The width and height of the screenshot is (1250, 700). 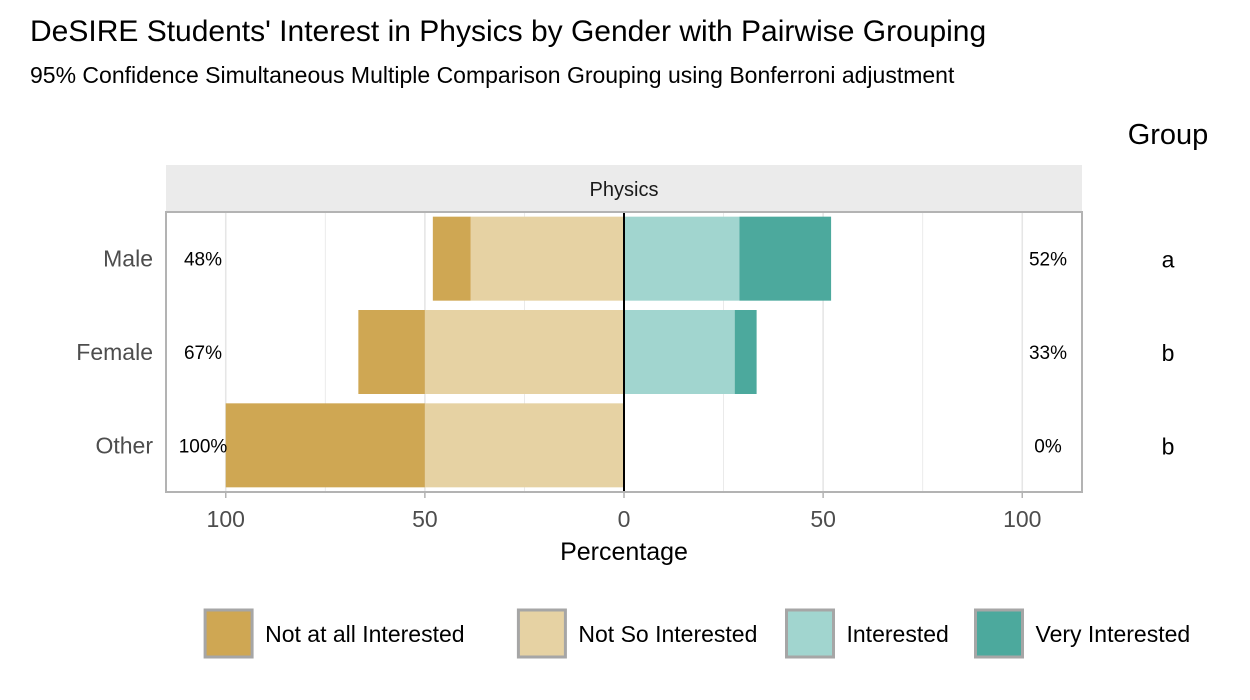 I want to click on right-total-label: 33%, so click(x=1048, y=353).